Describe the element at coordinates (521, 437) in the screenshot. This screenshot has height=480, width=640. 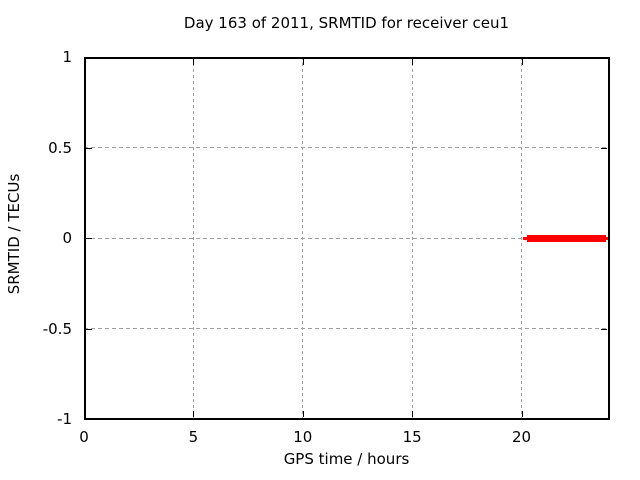
I see `x-tick-label: 20` at that location.